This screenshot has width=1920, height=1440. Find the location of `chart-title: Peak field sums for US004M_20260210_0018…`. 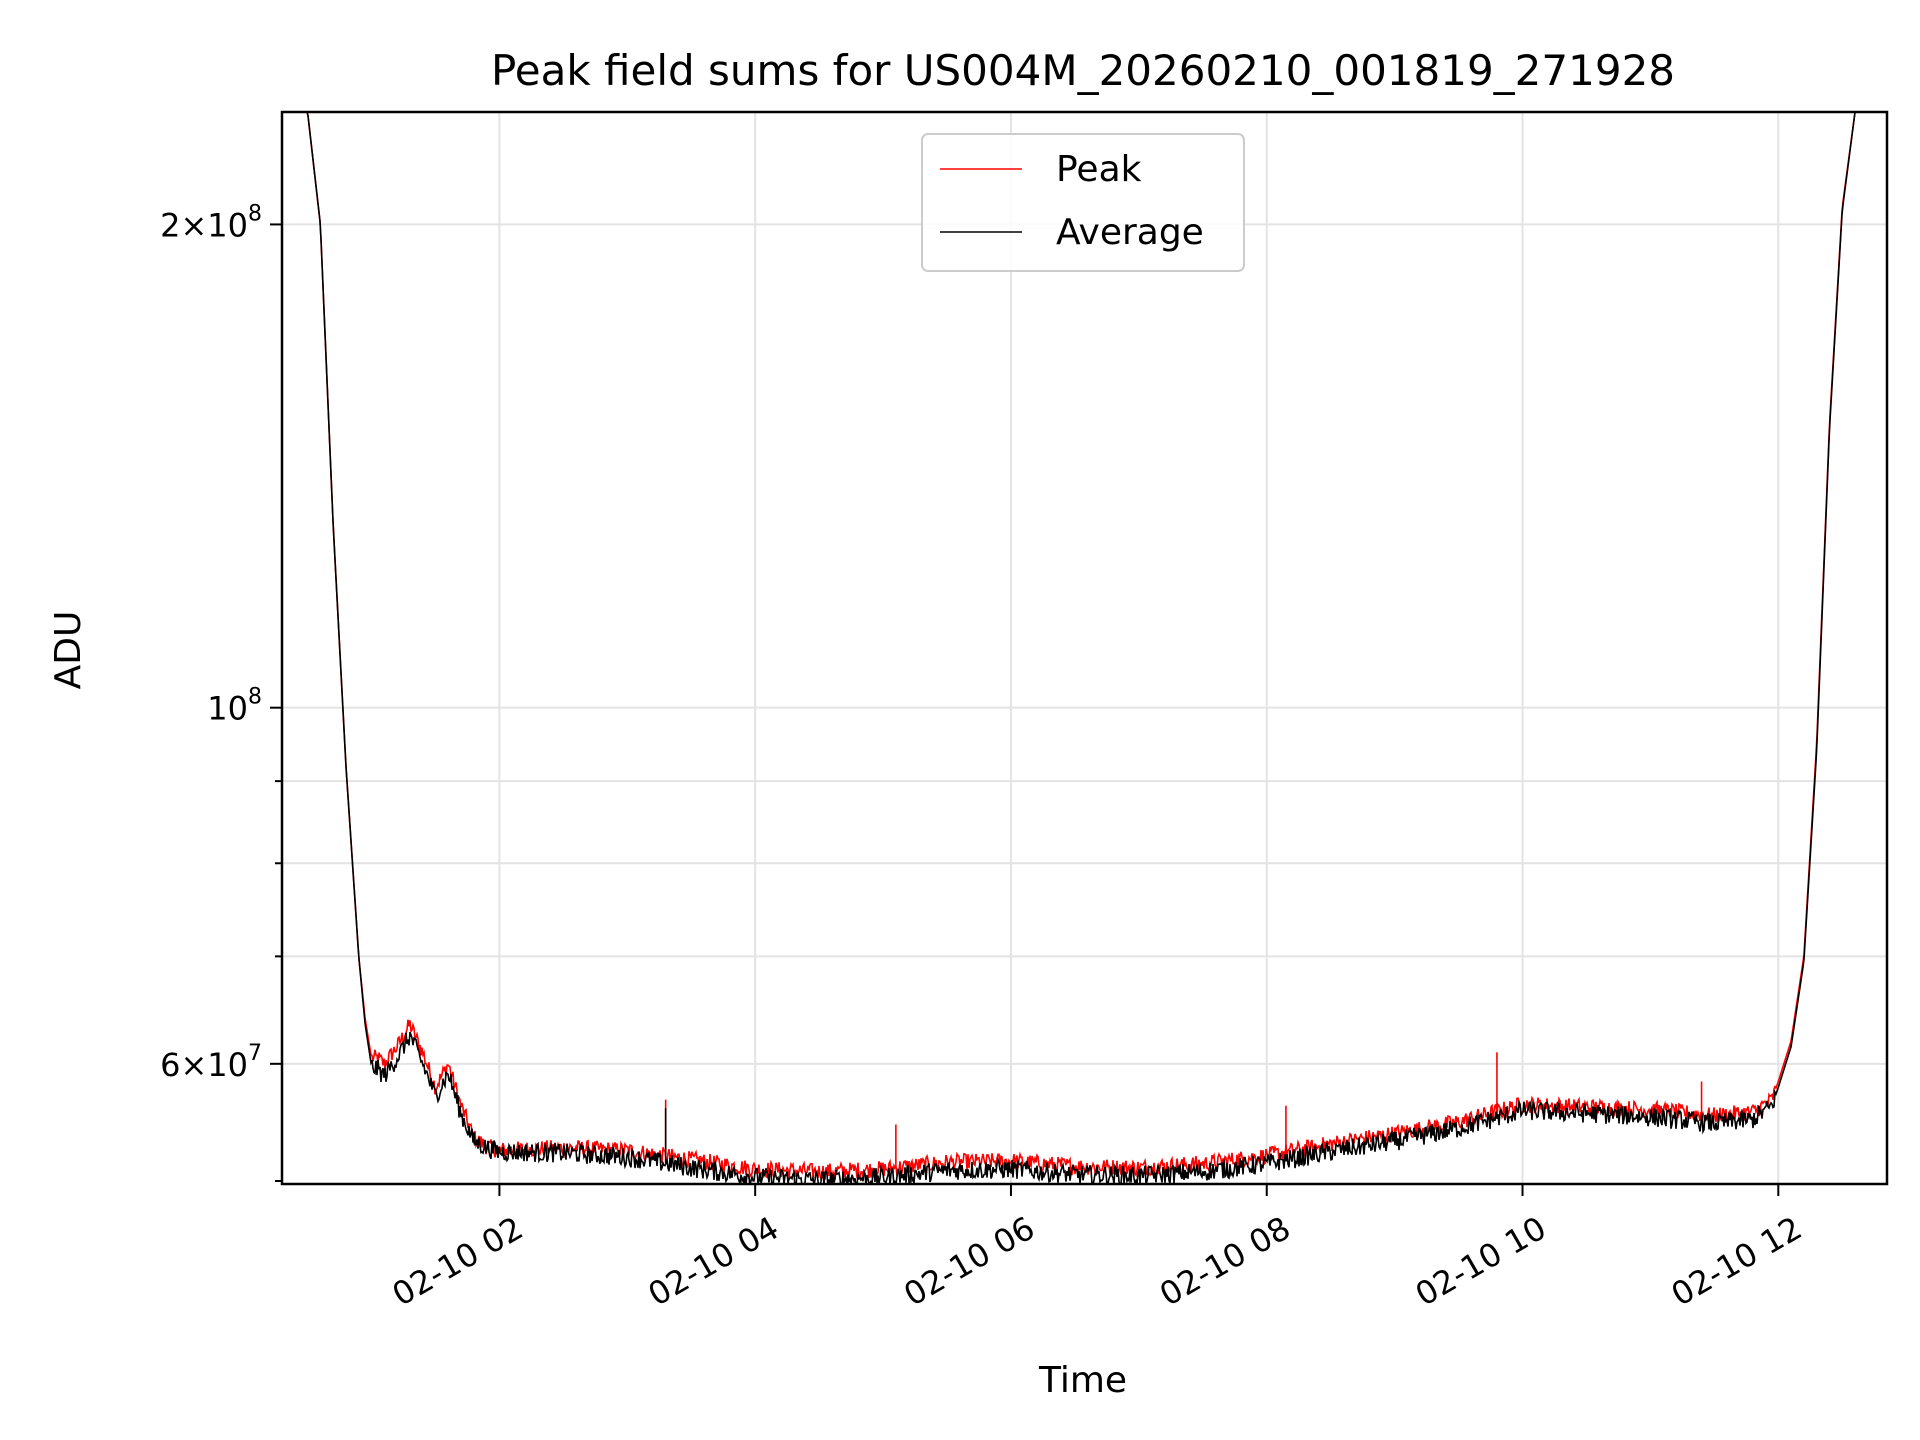

chart-title: Peak field sums for US004M_20260210_0018… is located at coordinates (1083, 70).